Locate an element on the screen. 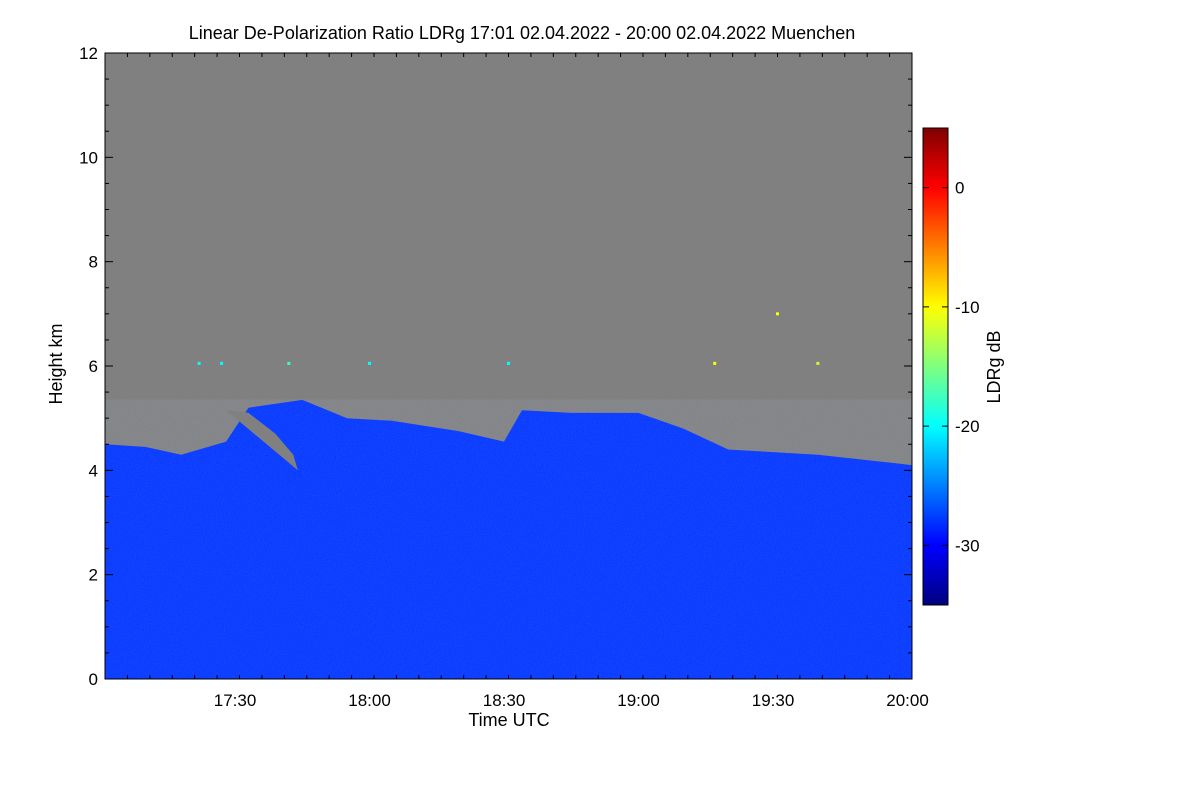 Image resolution: width=1200 pixels, height=800 pixels. x-tick-label: 18:30 is located at coordinates (504, 700).